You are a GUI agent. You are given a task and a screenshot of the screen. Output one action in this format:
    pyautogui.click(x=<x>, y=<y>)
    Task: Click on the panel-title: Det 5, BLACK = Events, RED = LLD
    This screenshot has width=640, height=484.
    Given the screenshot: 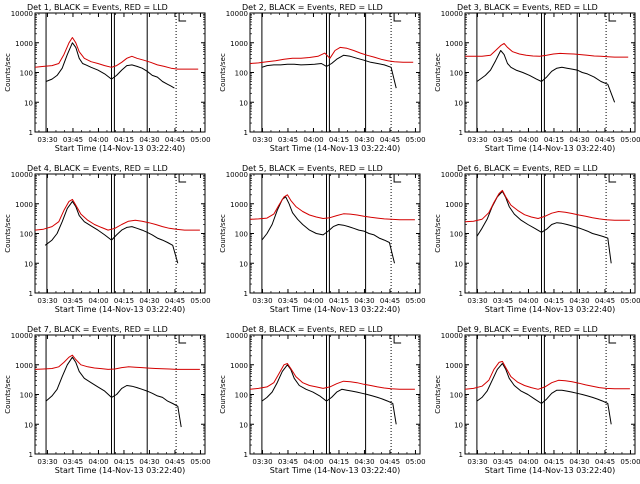 What is the action you would take?
    pyautogui.click(x=312, y=168)
    